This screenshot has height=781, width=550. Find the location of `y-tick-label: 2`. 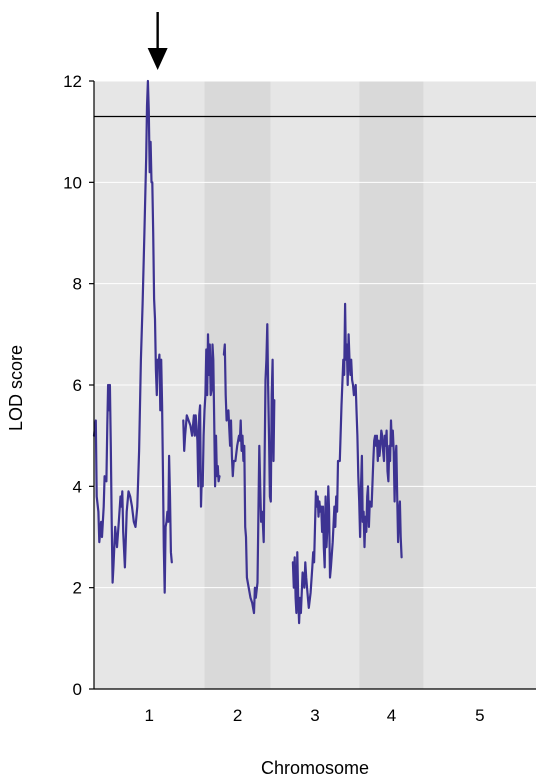

y-tick-label: 2 is located at coordinates (77, 588).